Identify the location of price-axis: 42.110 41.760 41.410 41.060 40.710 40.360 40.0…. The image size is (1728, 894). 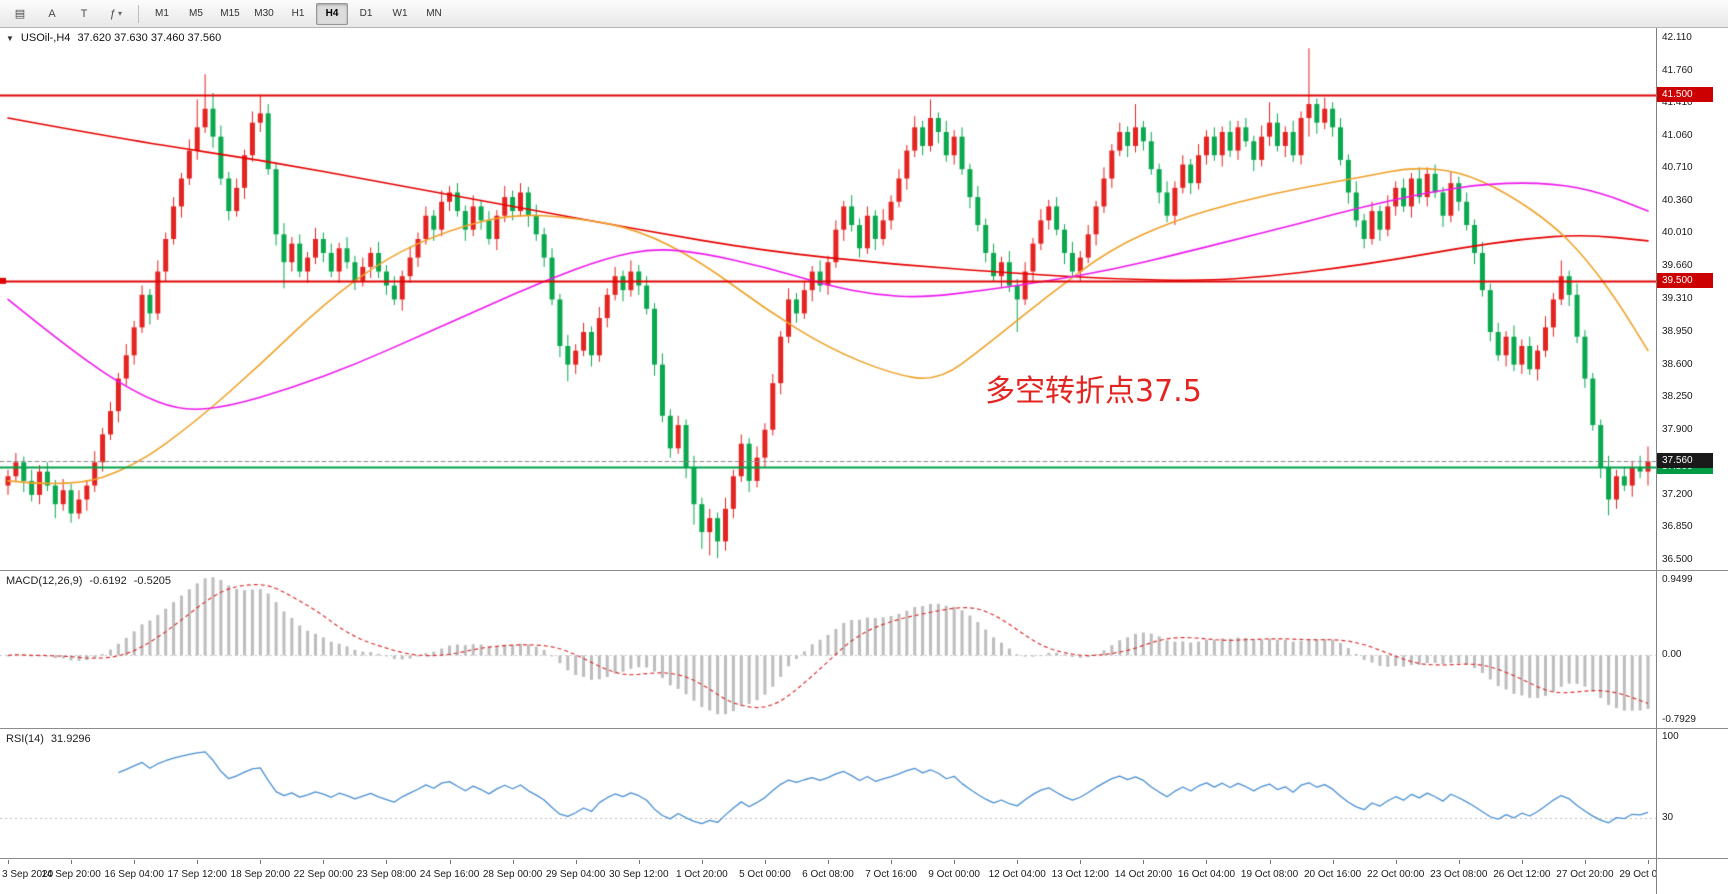
(1692, 461).